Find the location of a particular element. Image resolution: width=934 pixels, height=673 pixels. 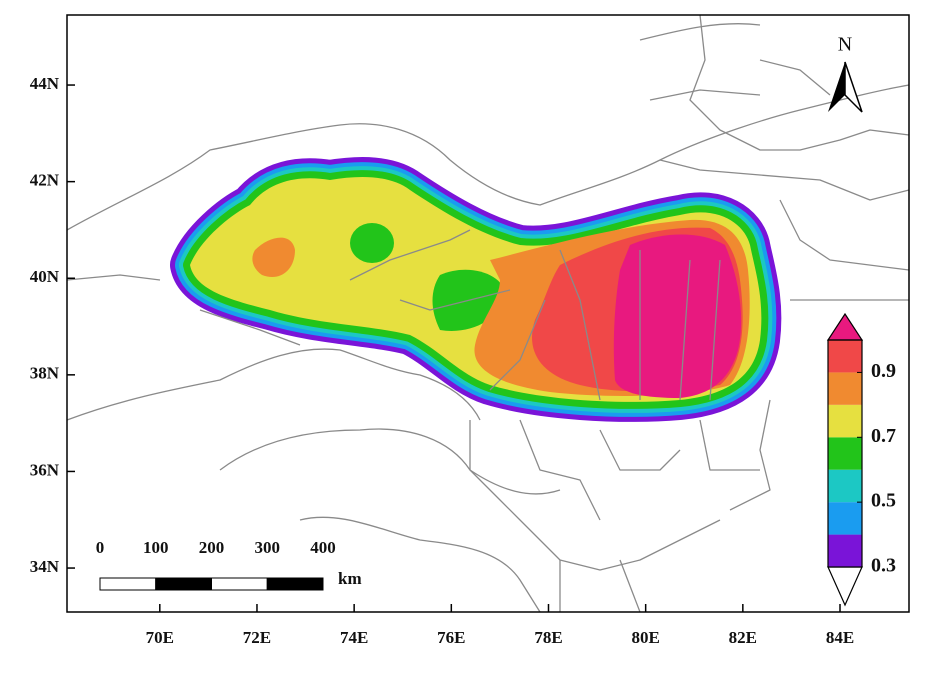

north-arrow: N is located at coordinates (845, 73).